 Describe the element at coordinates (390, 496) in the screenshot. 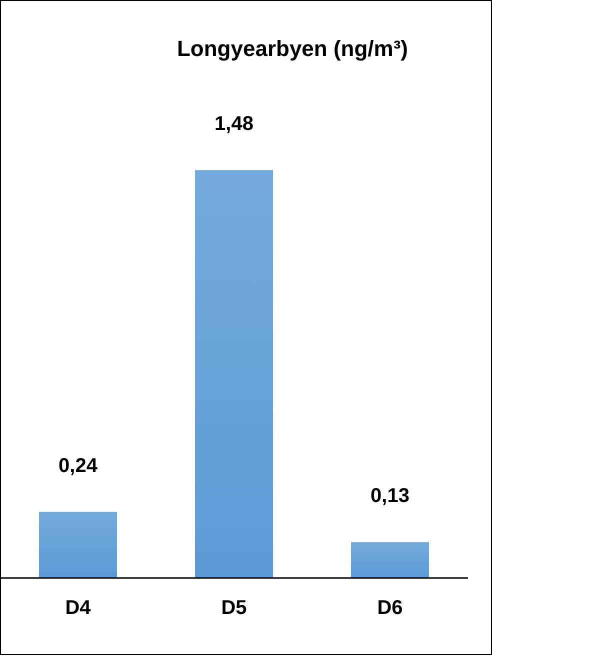

I see `data-label: 0,13` at that location.